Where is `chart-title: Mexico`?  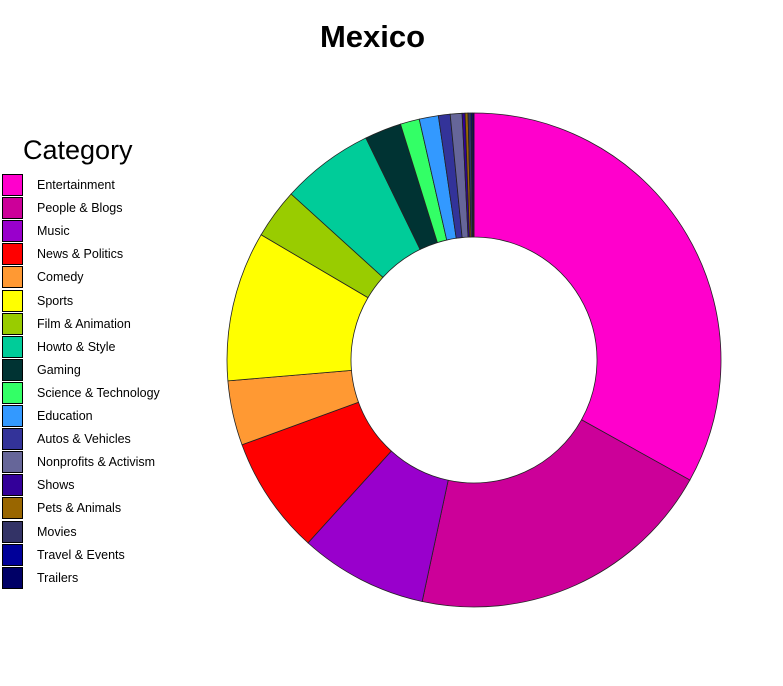
chart-title: Mexico is located at coordinates (372, 36).